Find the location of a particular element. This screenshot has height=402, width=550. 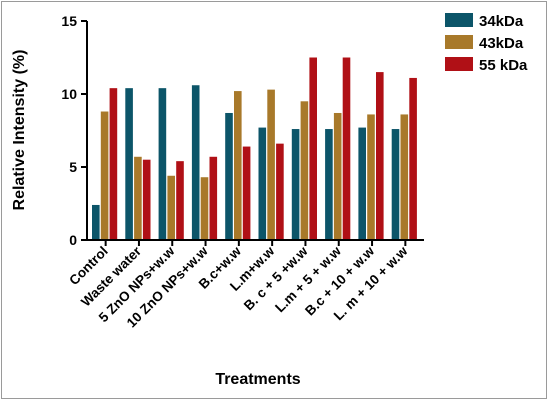

y-axis-label: Relative Intensity (%) is located at coordinates (19, 130).